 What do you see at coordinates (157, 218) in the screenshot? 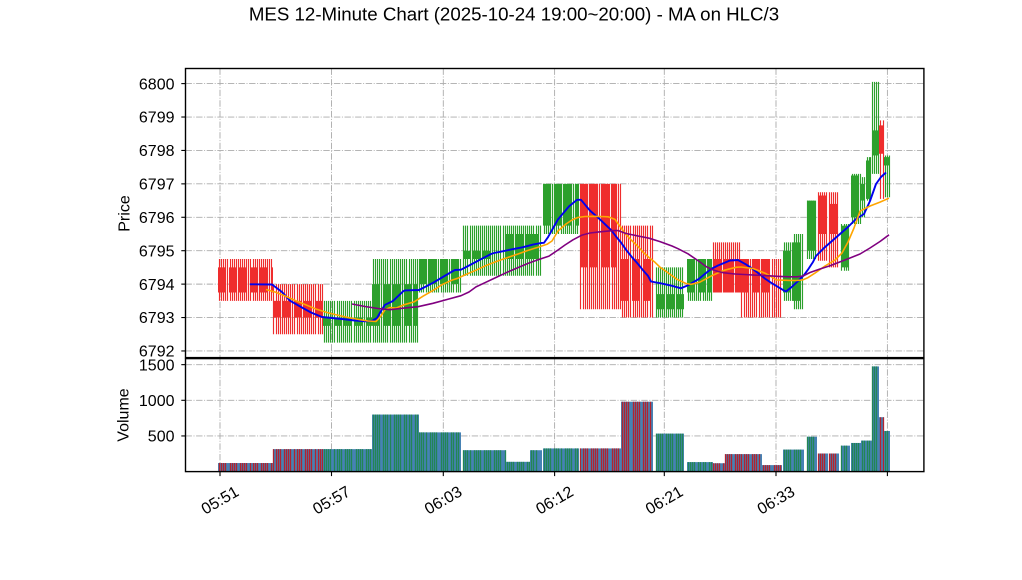
I see `svg-text: 6796` at bounding box center [157, 218].